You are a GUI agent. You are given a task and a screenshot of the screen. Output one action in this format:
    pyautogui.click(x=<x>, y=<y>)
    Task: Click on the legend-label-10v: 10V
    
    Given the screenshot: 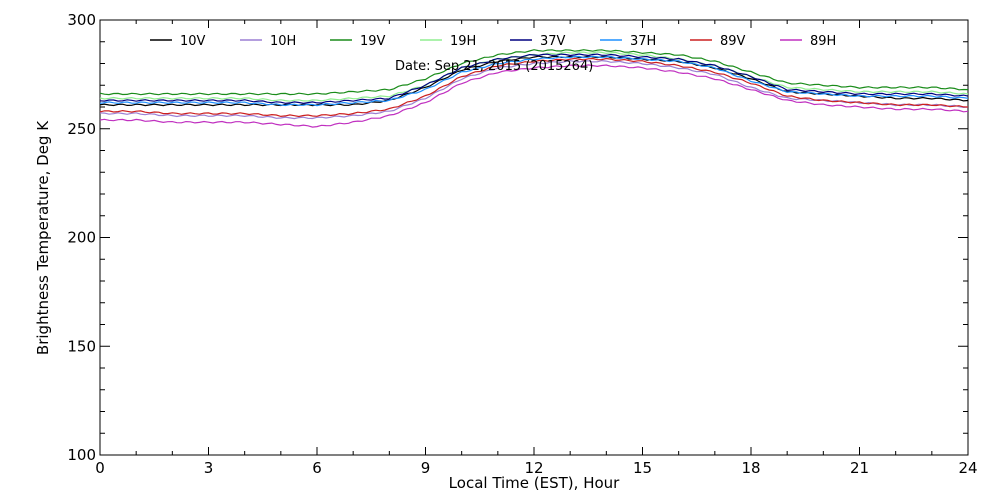 What is the action you would take?
    pyautogui.click(x=193, y=41)
    